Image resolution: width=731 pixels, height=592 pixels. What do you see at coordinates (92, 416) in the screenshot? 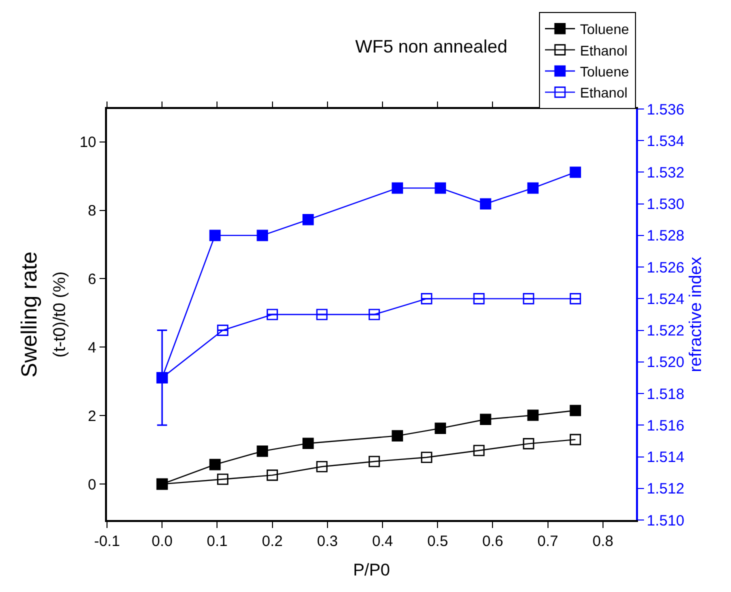
I see `y-tick-label: 2` at bounding box center [92, 416].